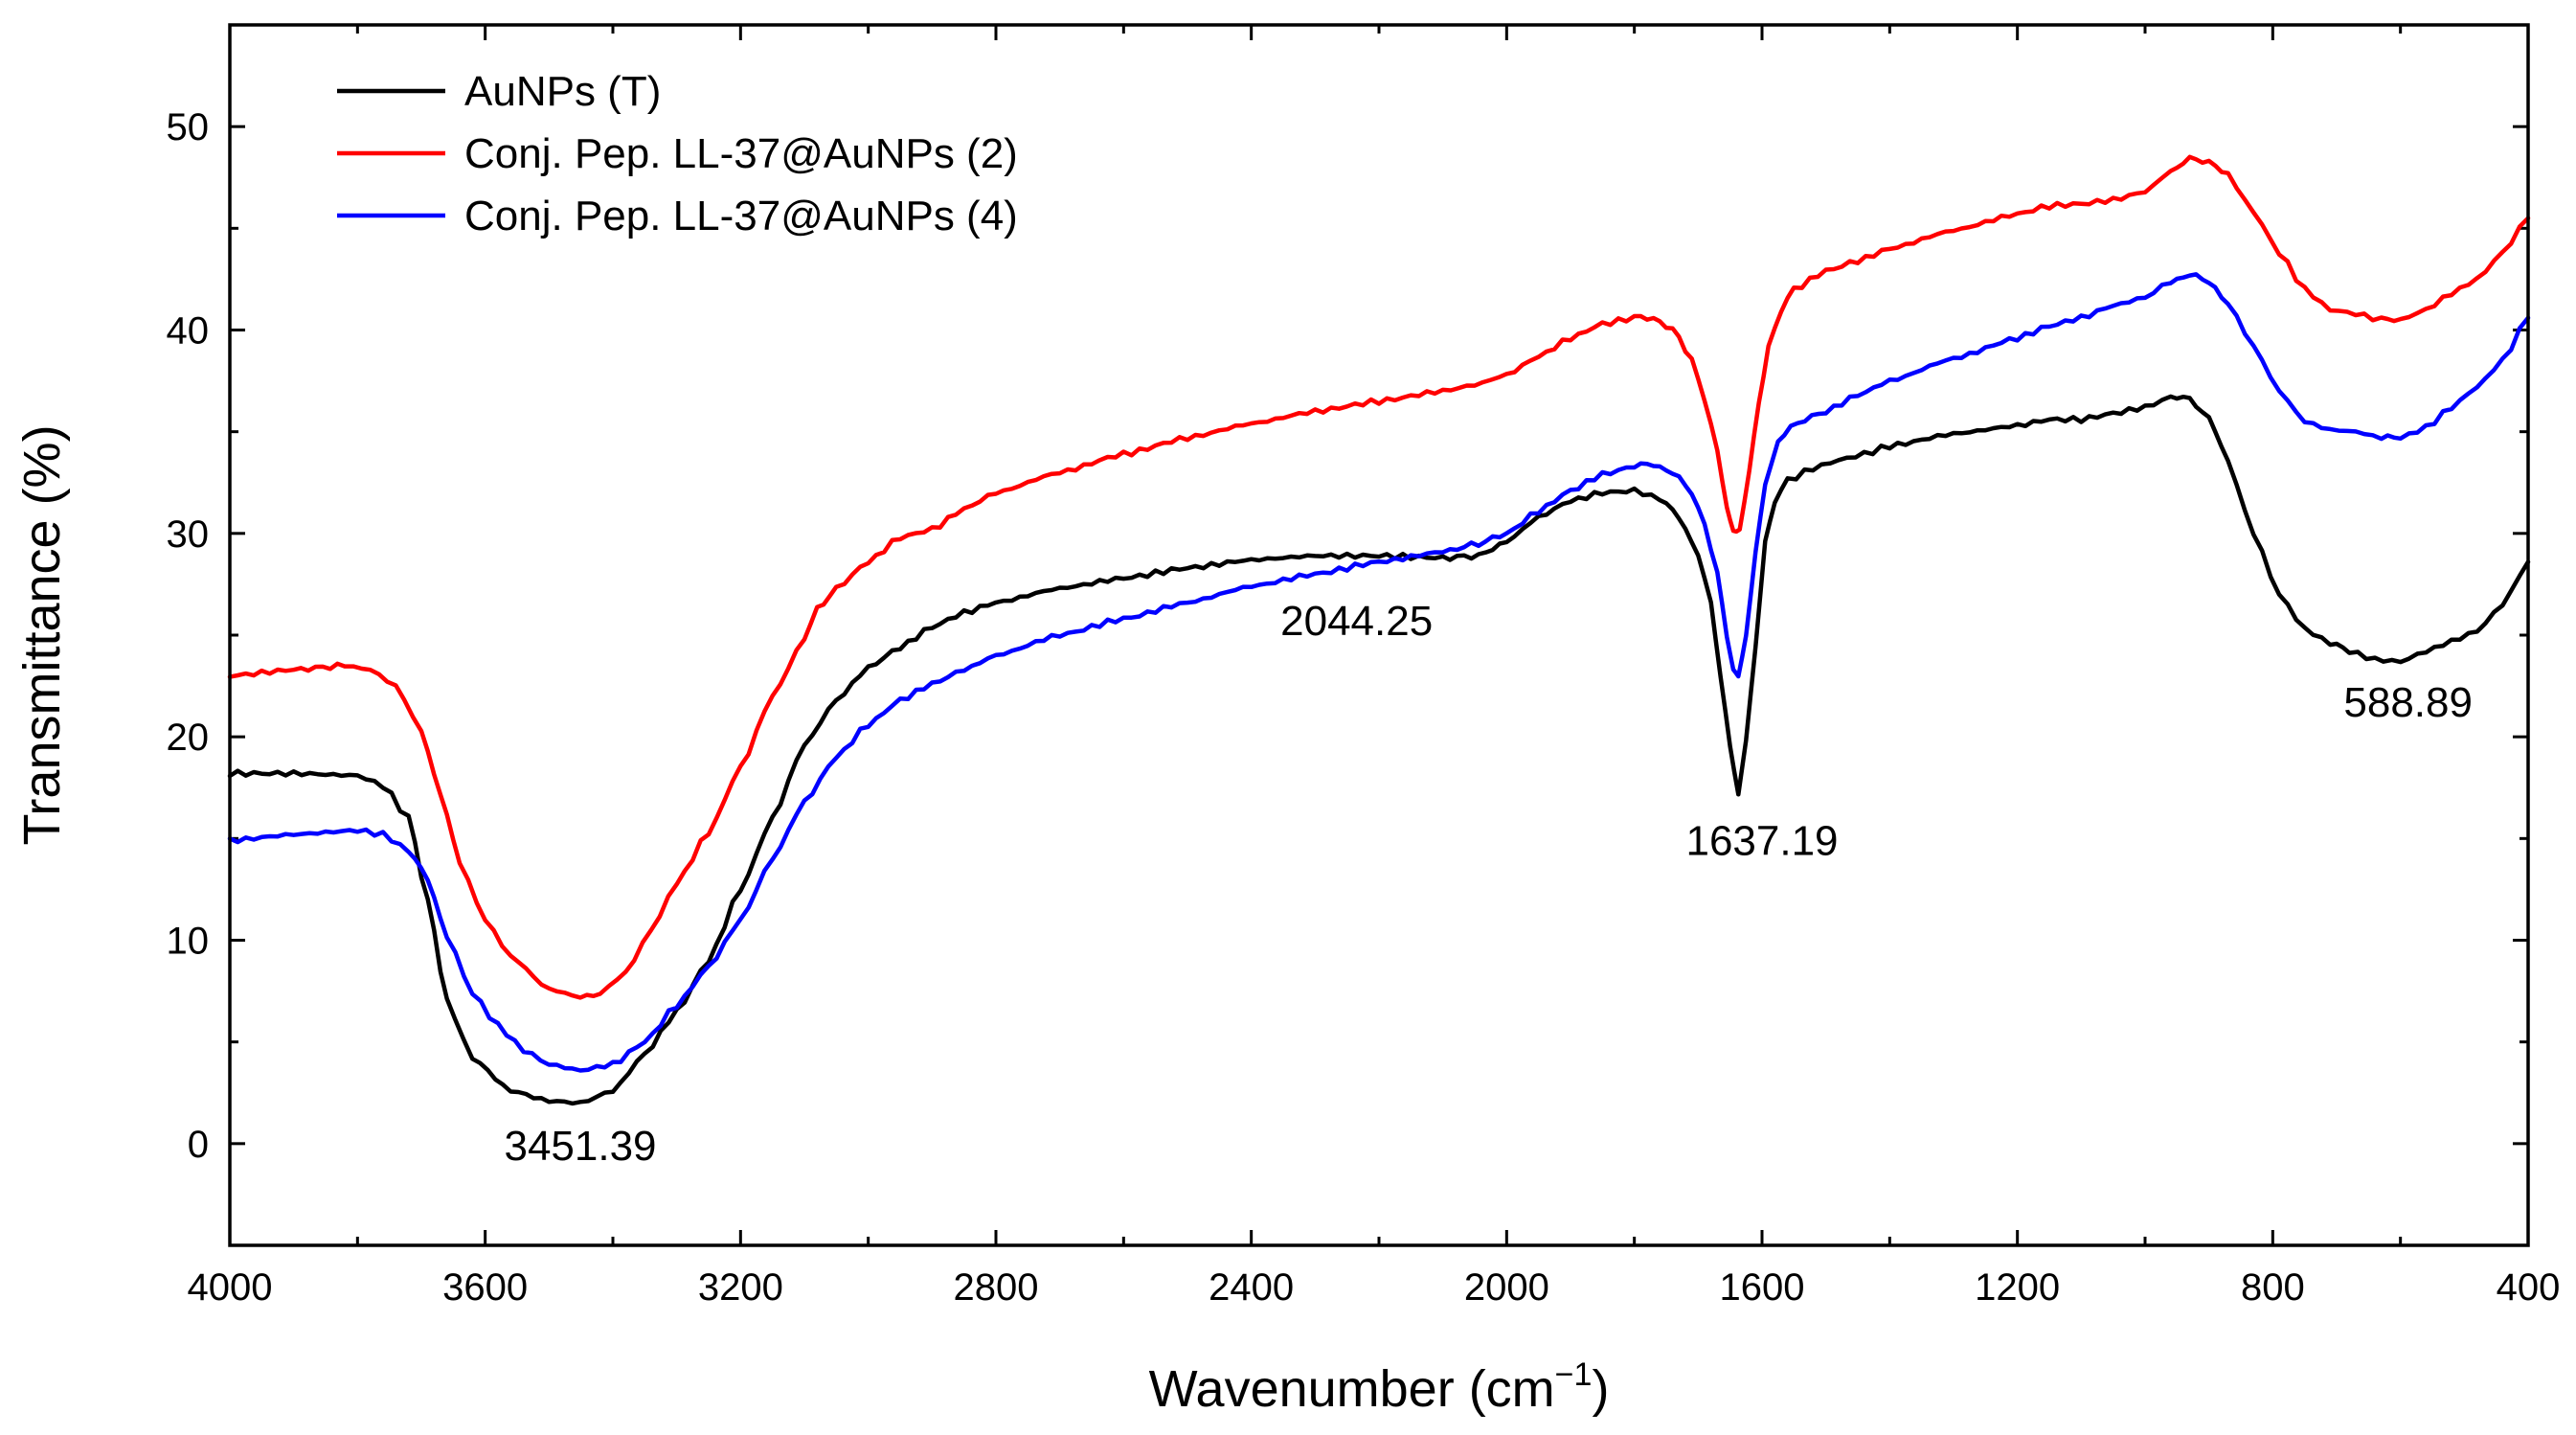  Describe the element at coordinates (740, 1287) in the screenshot. I see `x-tick-label: 3200` at that location.